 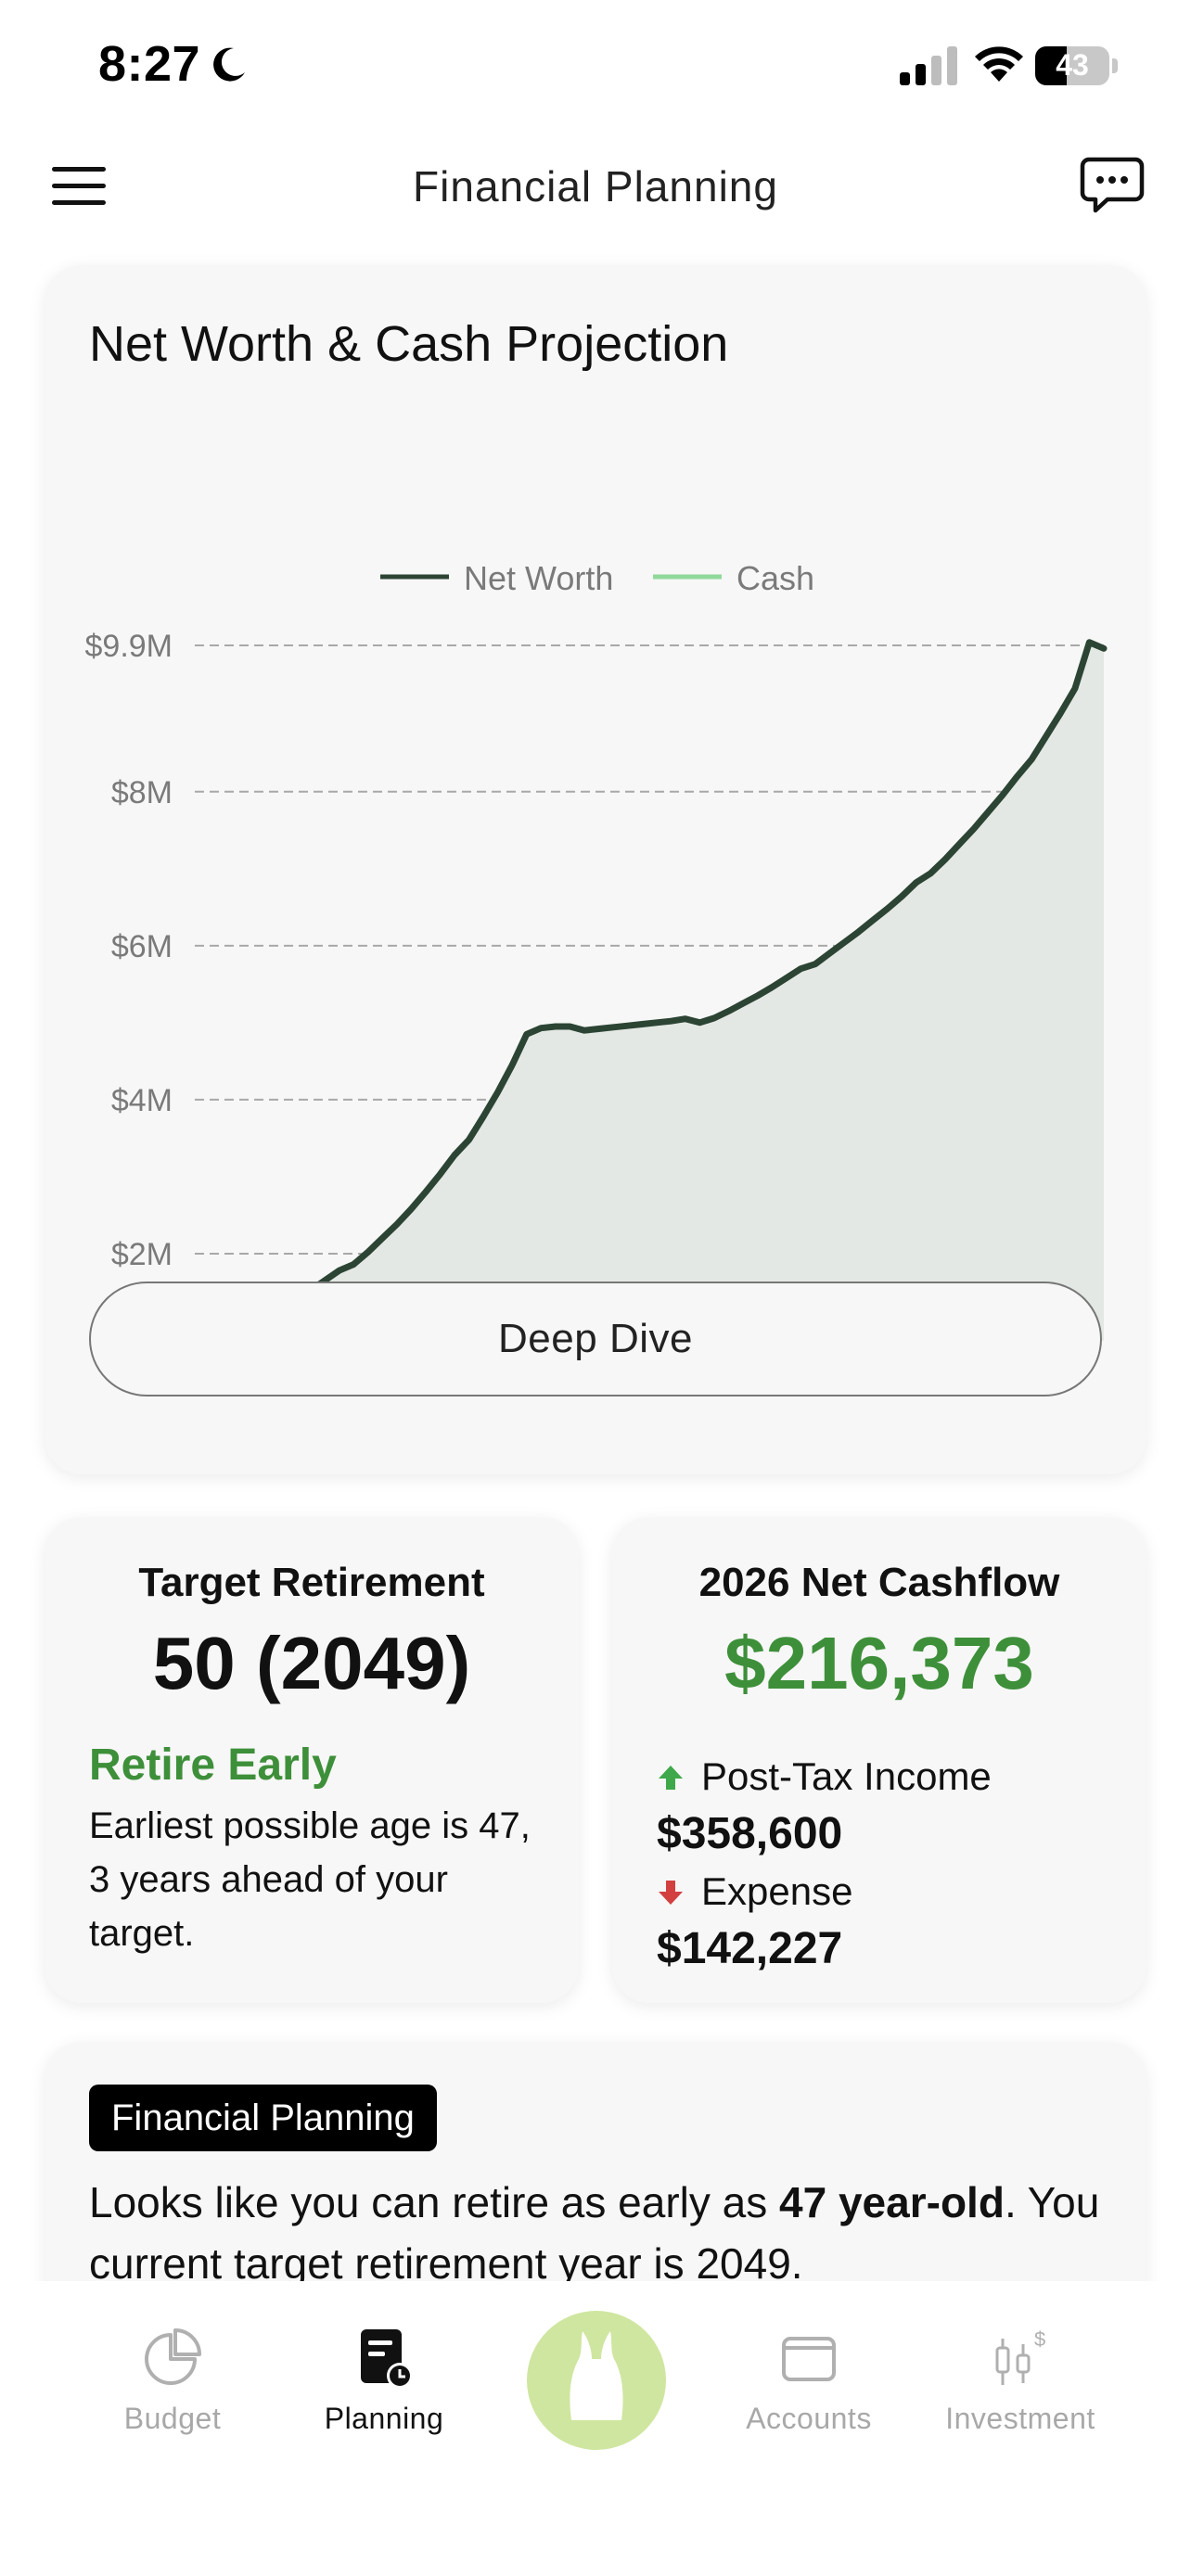 What do you see at coordinates (172, 2419) in the screenshot?
I see `tab-budget-label: Budget` at bounding box center [172, 2419].